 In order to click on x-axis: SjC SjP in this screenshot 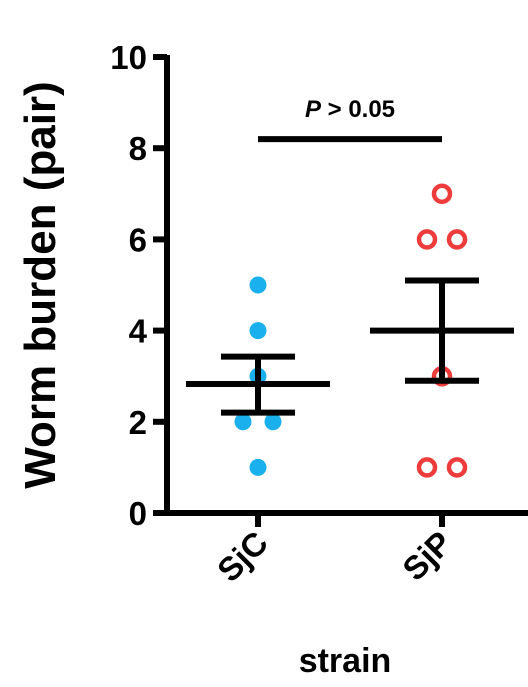, I will do `click(346, 549)`.